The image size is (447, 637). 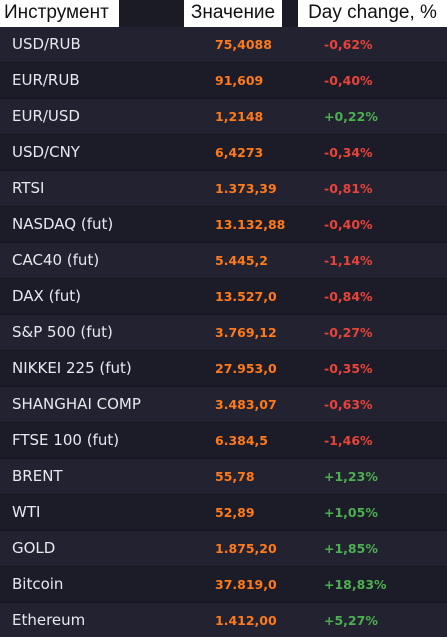 What do you see at coordinates (250, 224) in the screenshot?
I see `instrument-value: 13.132,88` at bounding box center [250, 224].